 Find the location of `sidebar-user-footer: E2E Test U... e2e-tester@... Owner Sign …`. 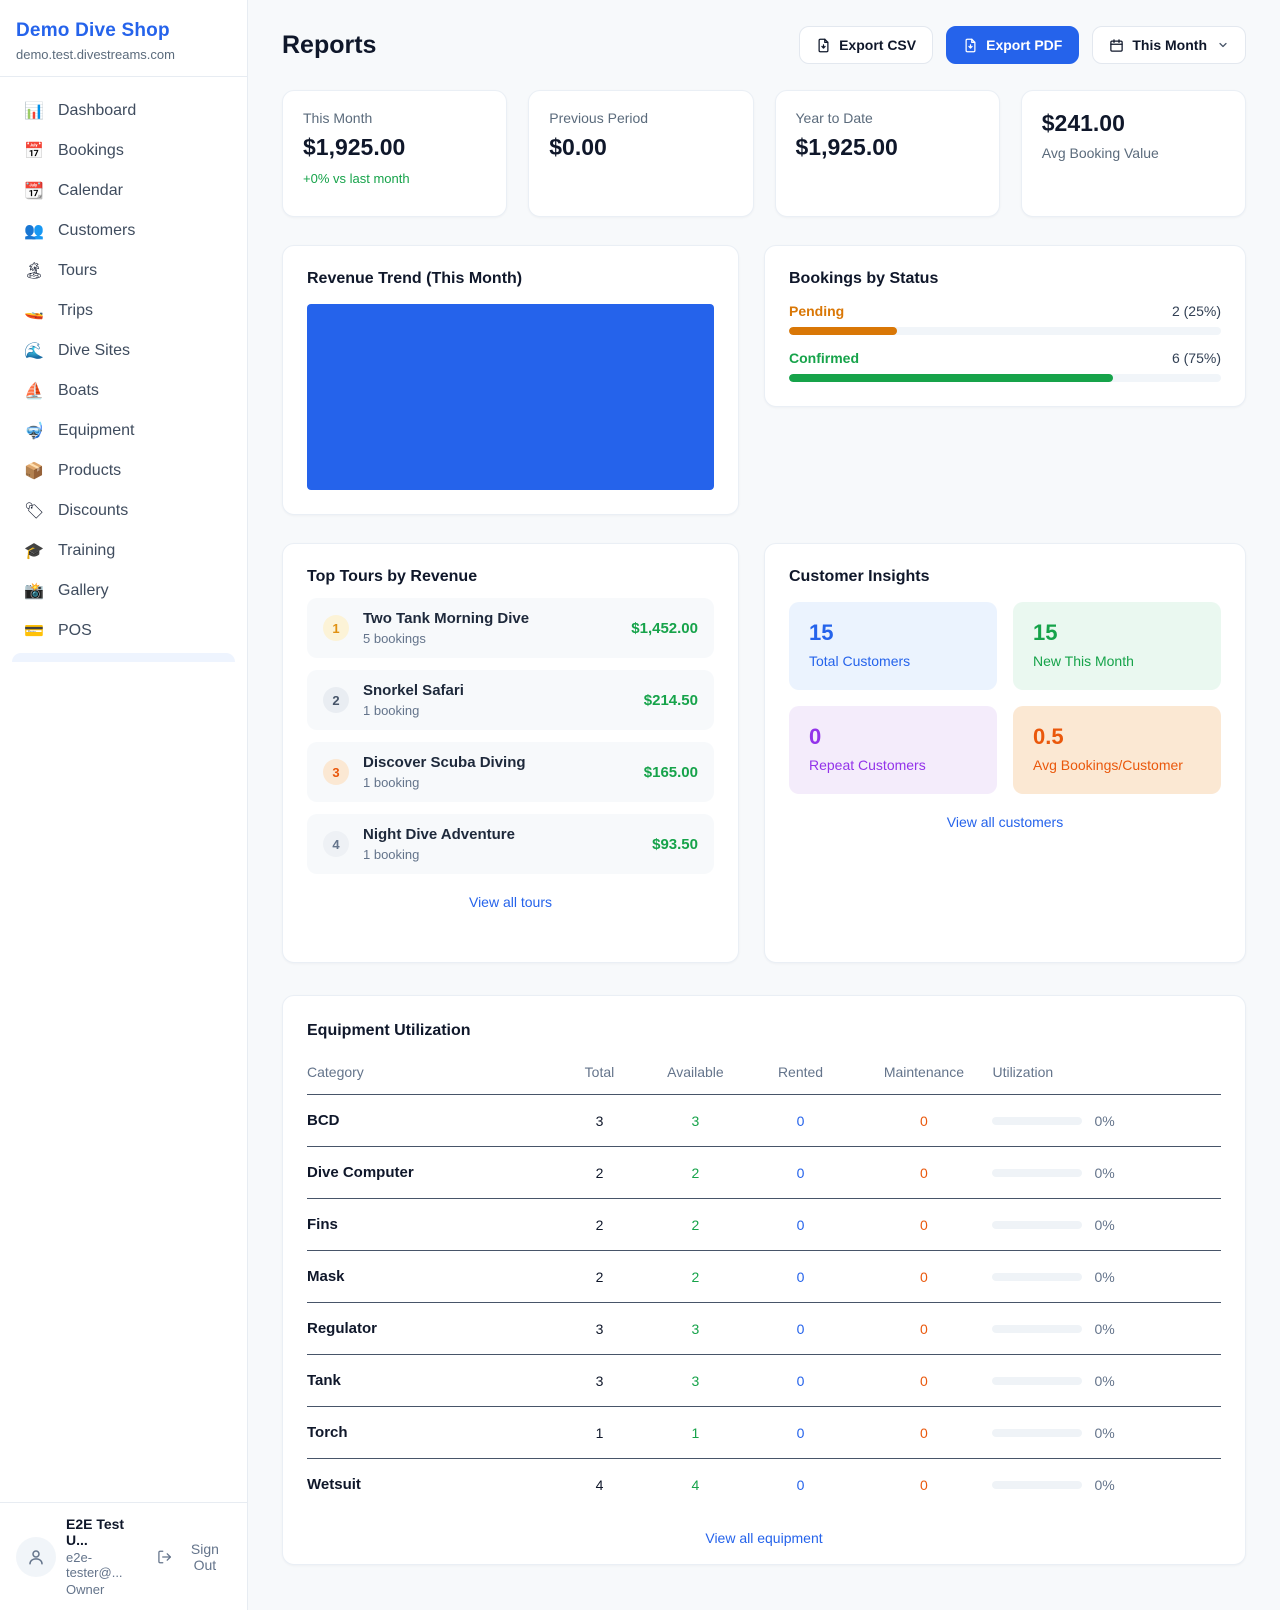

sidebar-user-footer: E2E Test U... e2e-tester@... Owner Sign … is located at coordinates (123, 1556).